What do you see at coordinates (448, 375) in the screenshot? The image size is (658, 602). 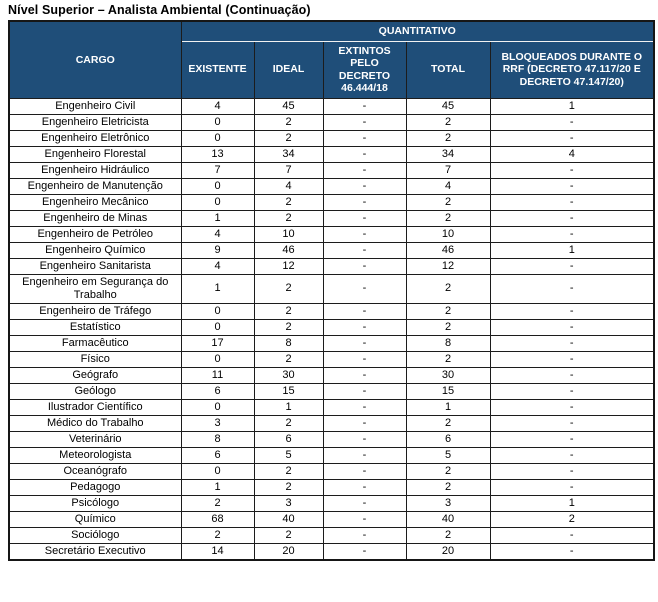 I see `total-cell: 30` at bounding box center [448, 375].